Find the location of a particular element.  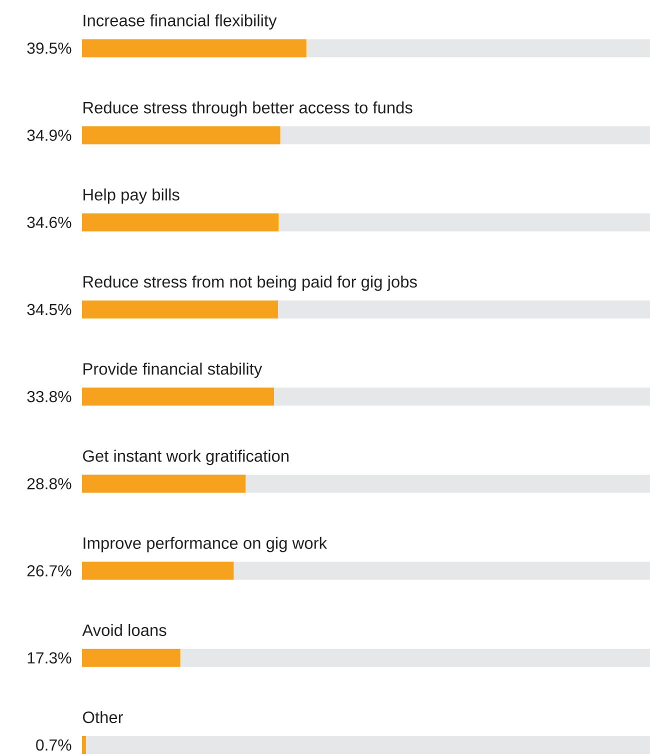

data-label: 34.9% is located at coordinates (49, 135).